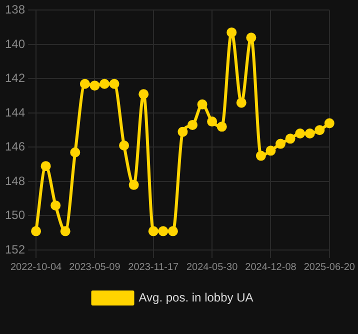 This screenshot has height=334, width=358. Describe the element at coordinates (15, 112) in the screenshot. I see `y-tick-label: 144` at that location.